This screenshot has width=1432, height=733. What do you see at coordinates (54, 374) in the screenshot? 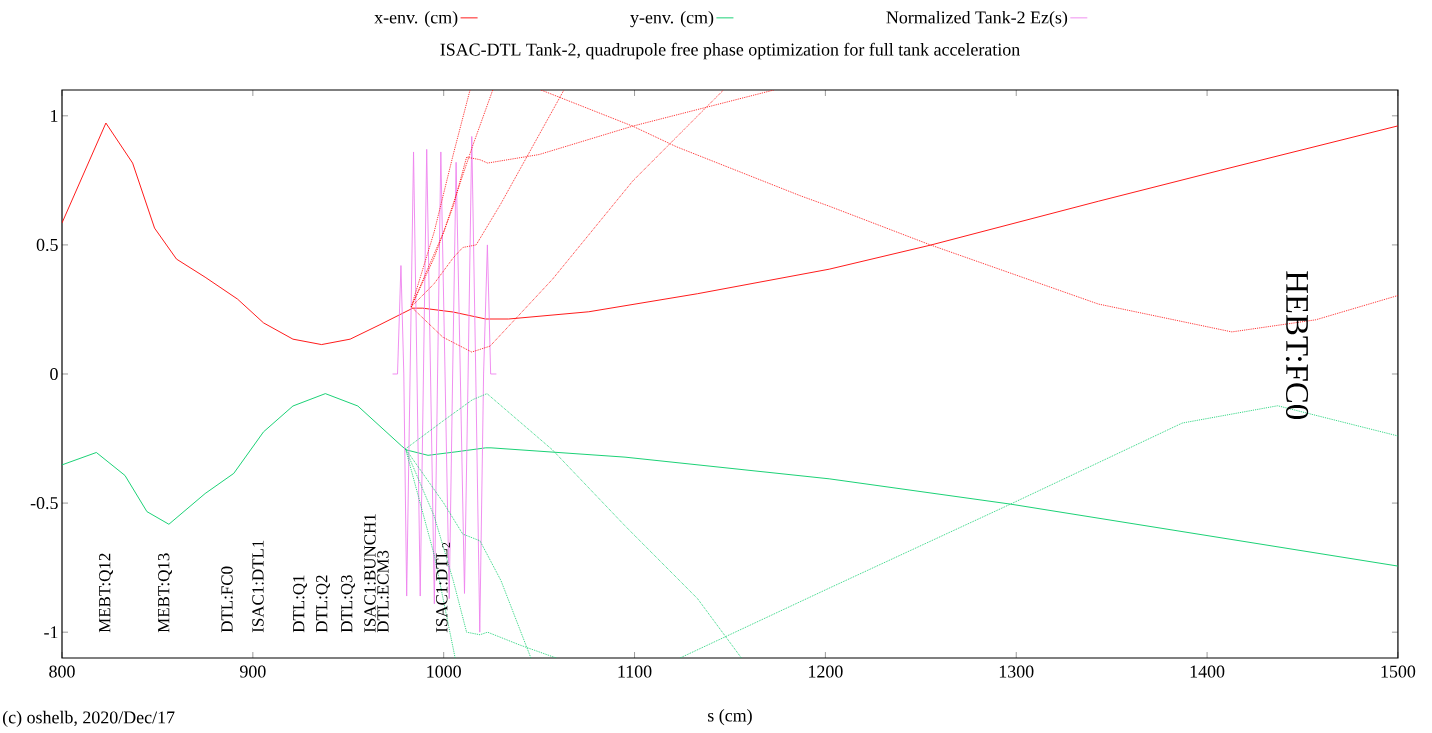
I see `y-tick-label: 0` at bounding box center [54, 374].